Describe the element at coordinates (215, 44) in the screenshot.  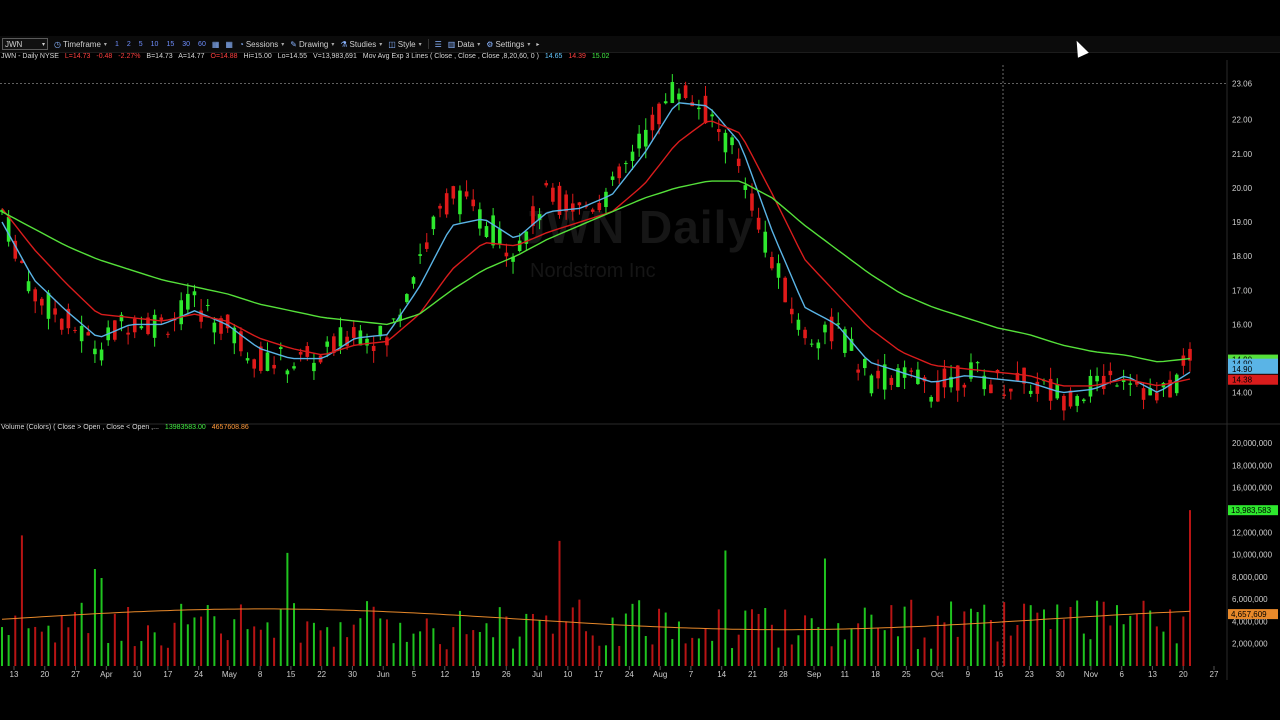
I see `calendar-icon: ▦` at that location.